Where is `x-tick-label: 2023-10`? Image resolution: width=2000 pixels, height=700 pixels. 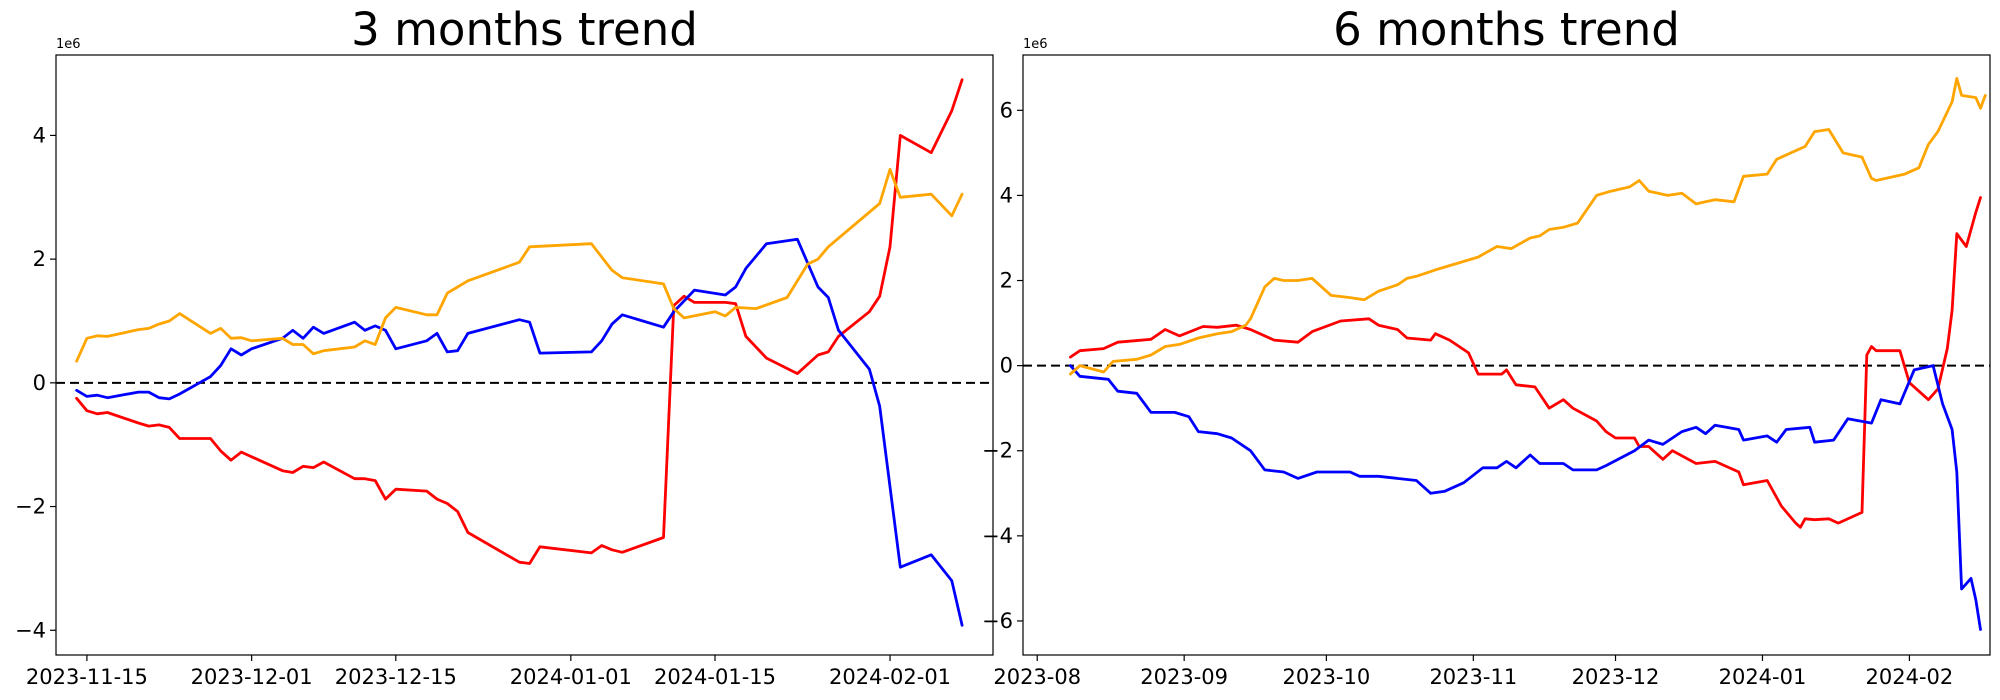
x-tick-label: 2023-10 is located at coordinates (1326, 677).